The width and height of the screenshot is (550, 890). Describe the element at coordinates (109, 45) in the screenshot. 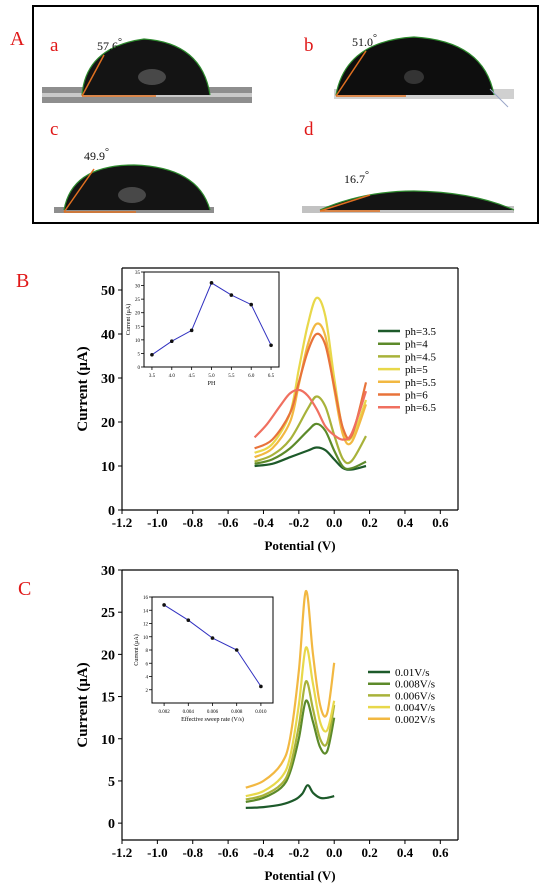

I see `angle-a: 57.6°` at that location.